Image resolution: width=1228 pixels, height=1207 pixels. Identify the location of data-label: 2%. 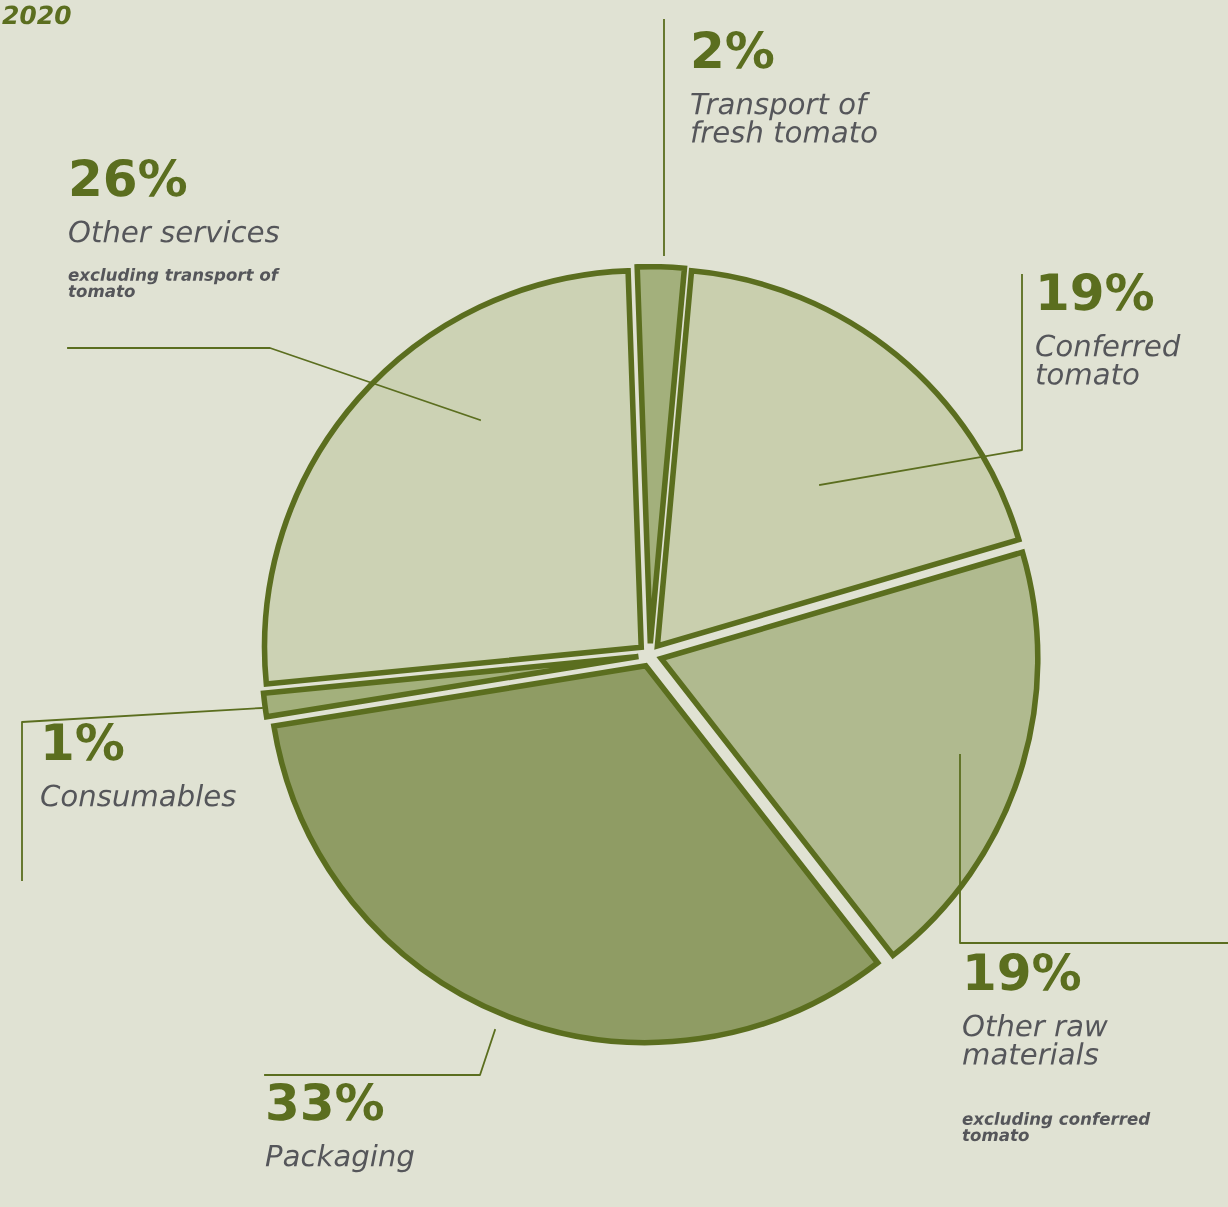
(733, 49).